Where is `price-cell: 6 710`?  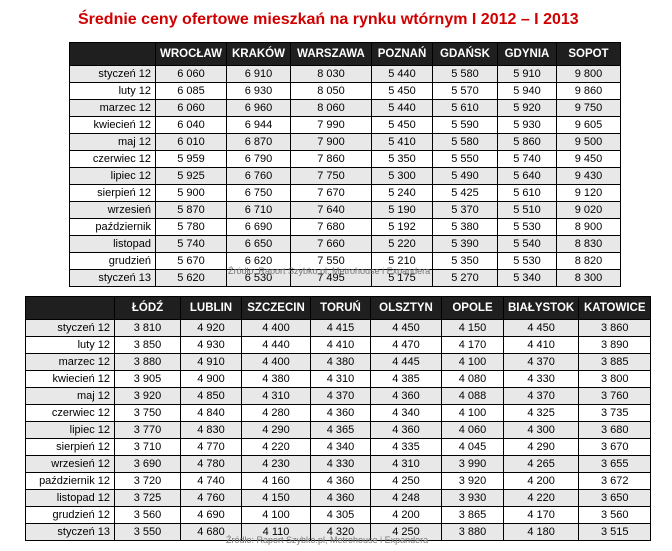
price-cell: 6 710 is located at coordinates (258, 210).